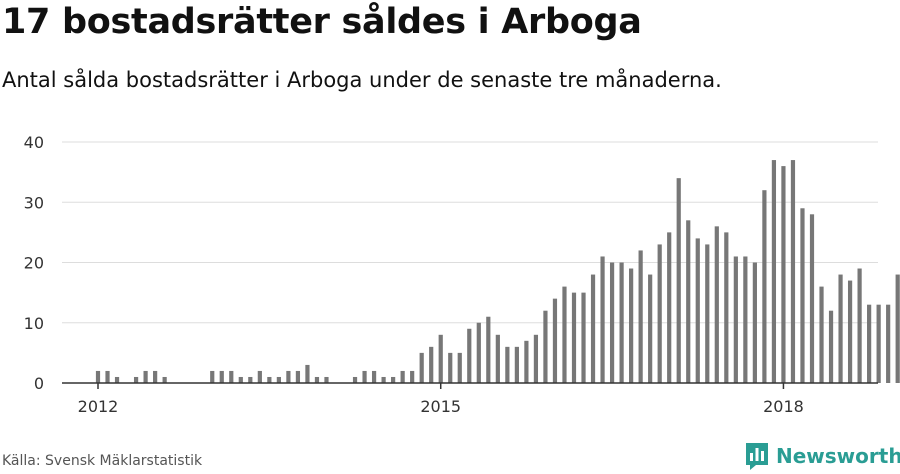 This screenshot has height=474, width=900. Describe the element at coordinates (322, 22) in the screenshot. I see `chart-title: 17 bostadsrätter såldes i Arboga` at that location.